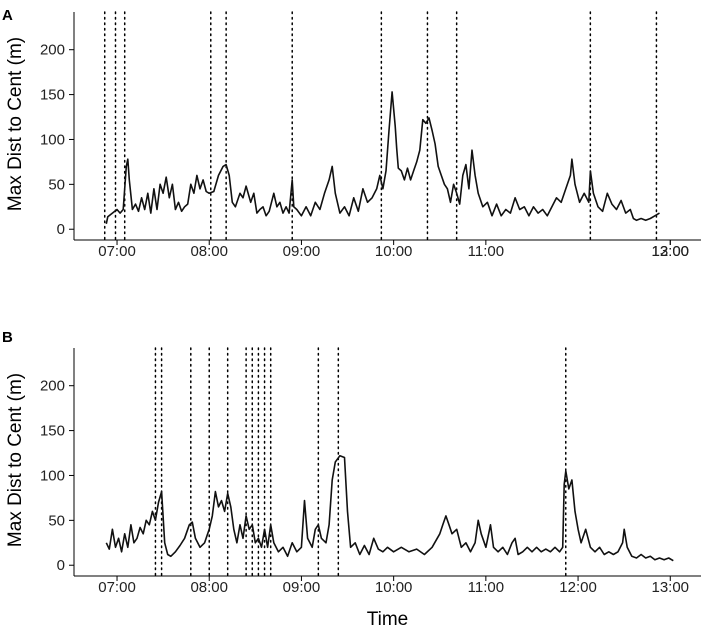  Describe the element at coordinates (52, 431) in the screenshot. I see `y-tick-label-b-150: 150` at that location.